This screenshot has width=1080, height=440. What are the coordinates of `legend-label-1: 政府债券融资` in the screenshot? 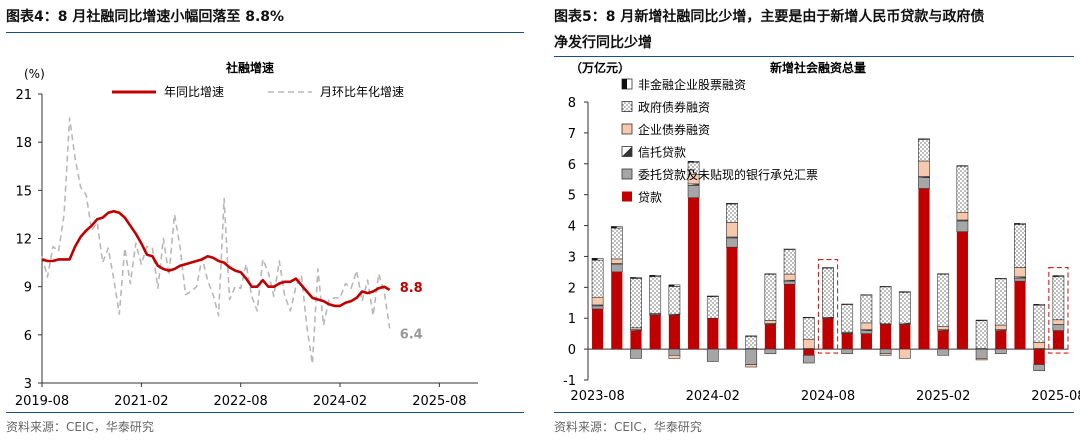 It's located at (674, 107).